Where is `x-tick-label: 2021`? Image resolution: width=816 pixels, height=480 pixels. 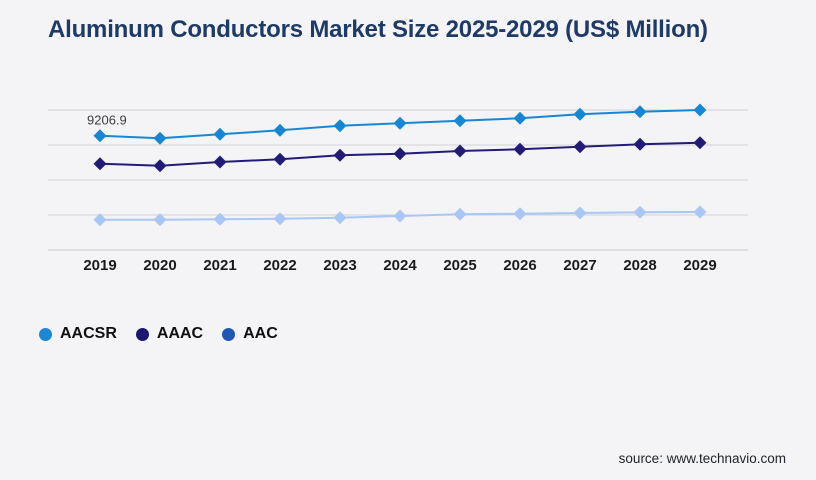 x-tick-label: 2021 is located at coordinates (219, 265).